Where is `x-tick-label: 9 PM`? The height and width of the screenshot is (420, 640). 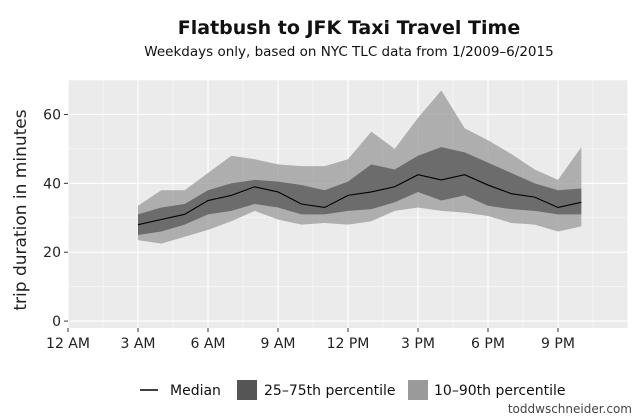 x-tick-label: 9 PM is located at coordinates (558, 344).